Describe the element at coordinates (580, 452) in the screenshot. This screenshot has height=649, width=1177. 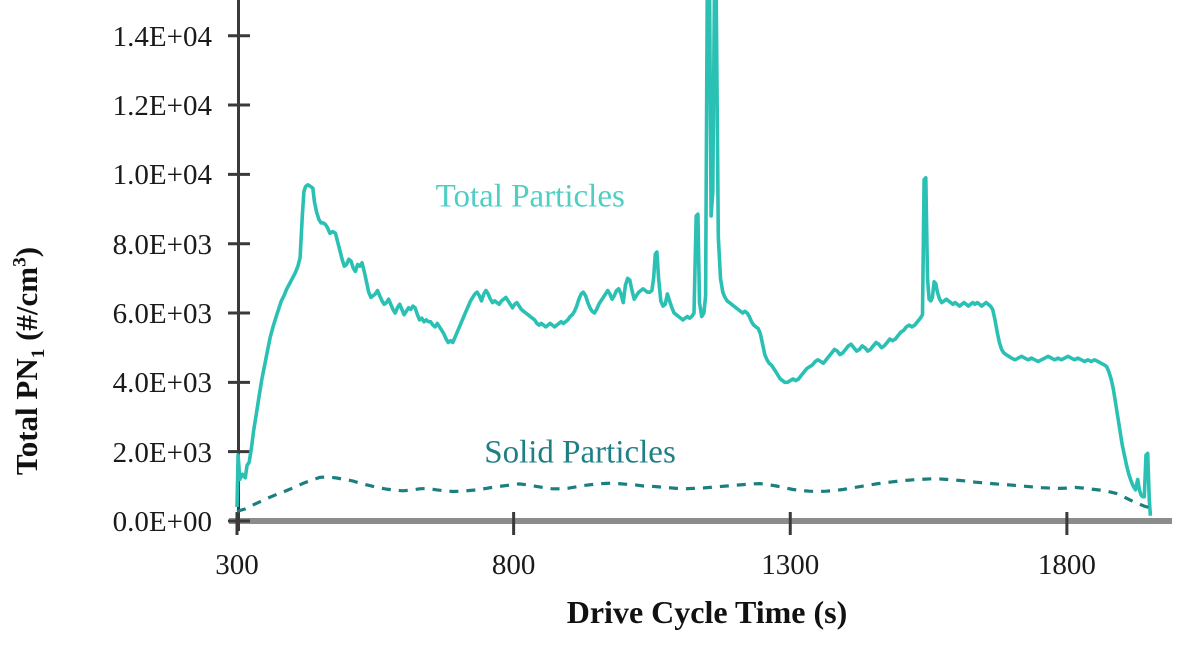
I see `solid-particles-label: Solid Particles` at that location.